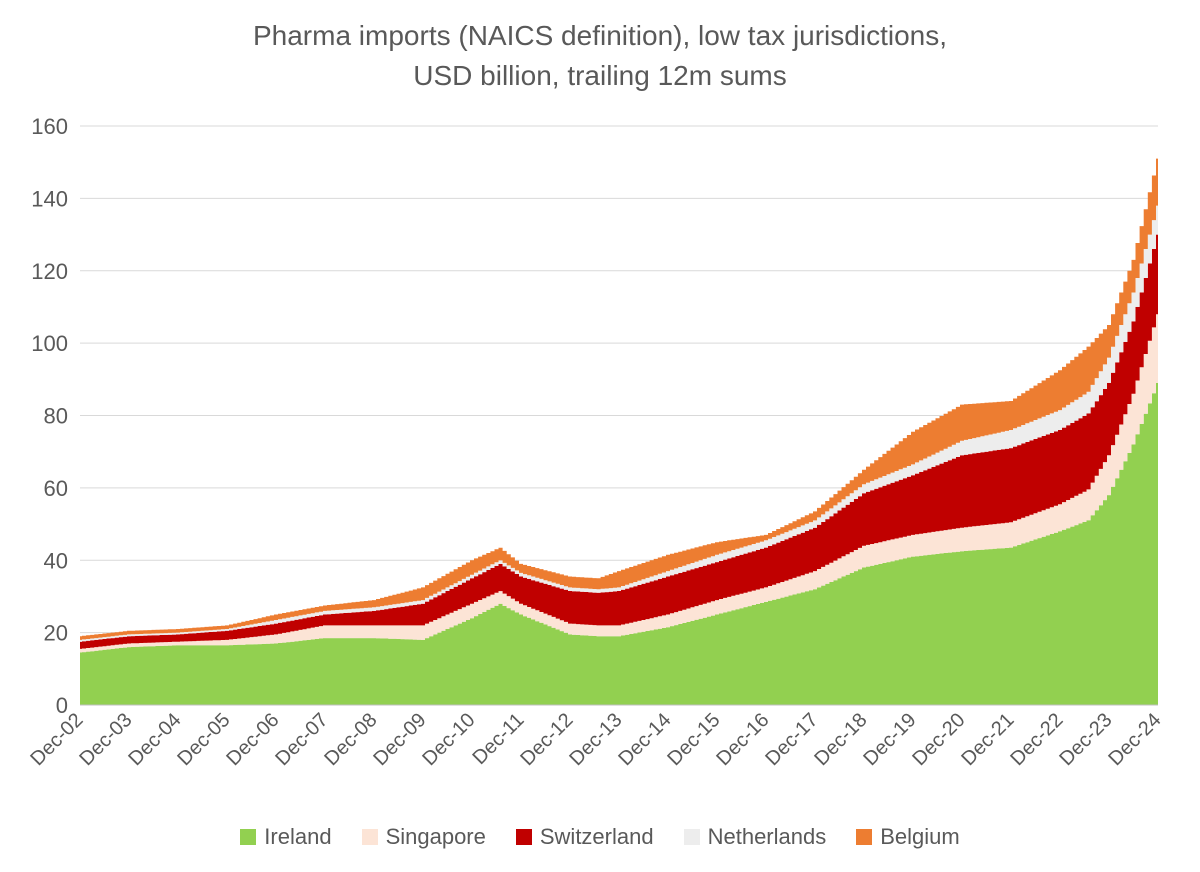 Image resolution: width=1200 pixels, height=872 pixels. Describe the element at coordinates (600, 75) in the screenshot. I see `chart-subtitle: USD billion, trailing 12m sums` at that location.